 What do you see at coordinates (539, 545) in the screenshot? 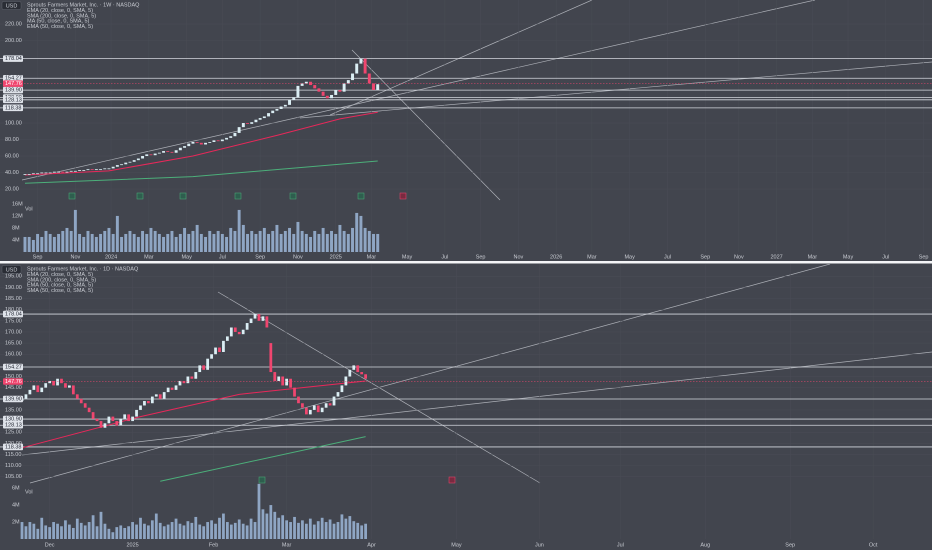
I see `x-tick-label: Jun` at bounding box center [539, 545].